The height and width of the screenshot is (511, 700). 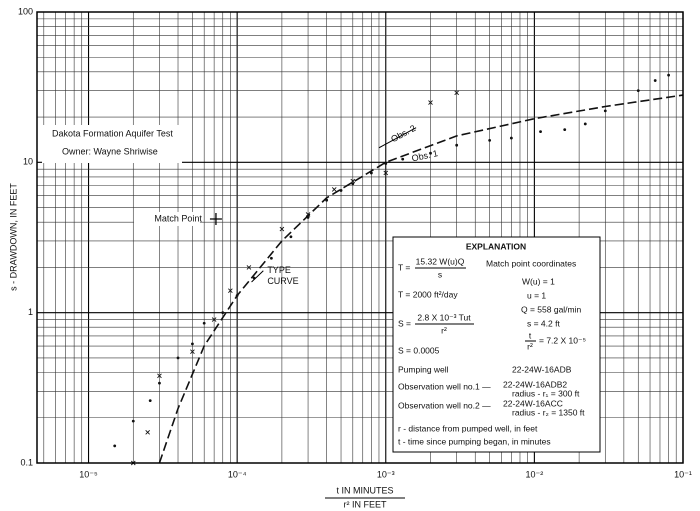 I want to click on match-label-bg, so click(x=166, y=218).